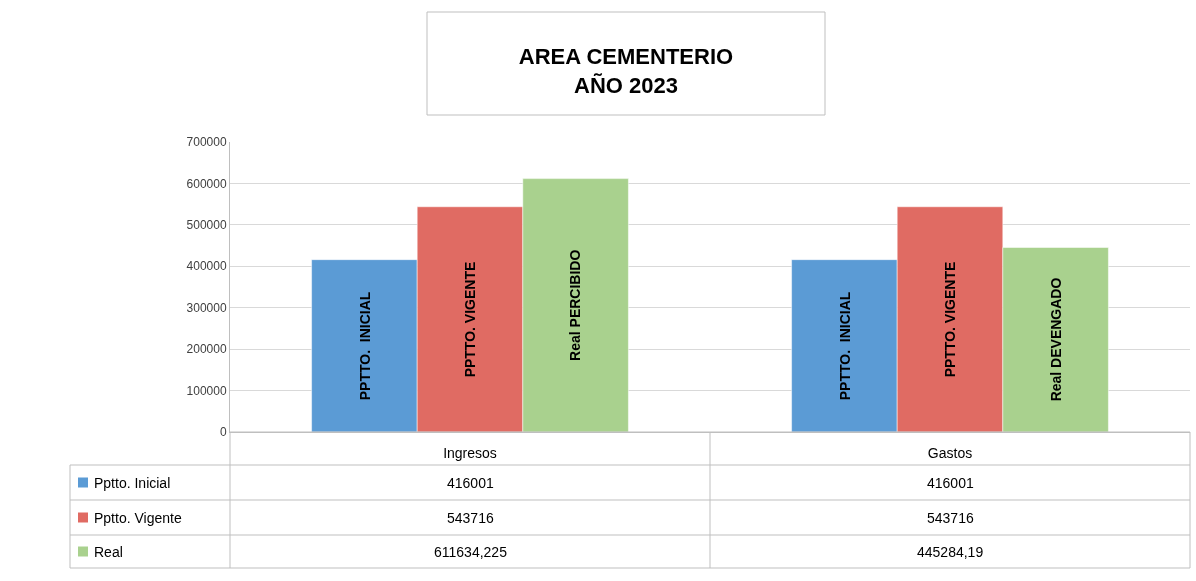  What do you see at coordinates (950, 452) in the screenshot?
I see `x-tick-label: Gastos` at bounding box center [950, 452].